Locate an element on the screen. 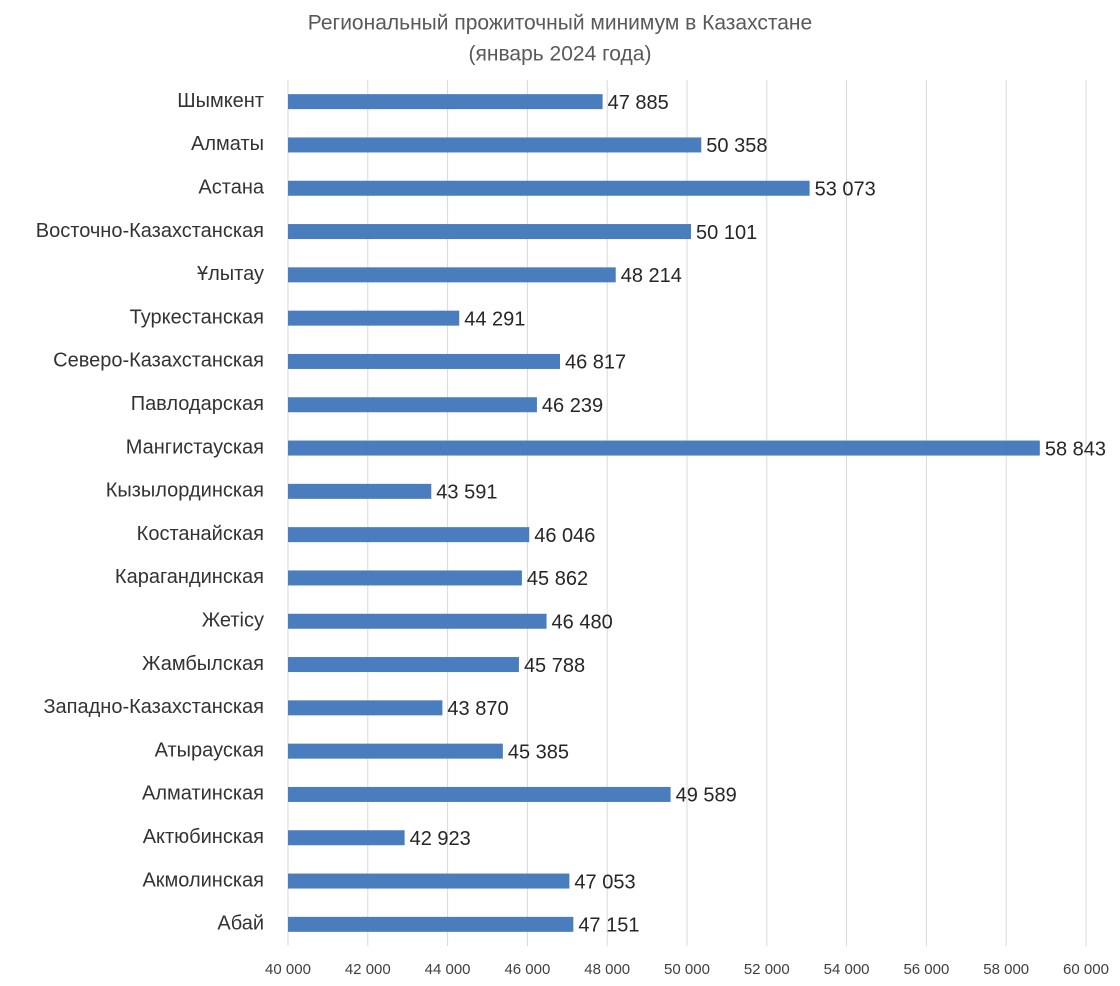 This screenshot has width=1120, height=986. value-label: 46 046 is located at coordinates (564, 536).